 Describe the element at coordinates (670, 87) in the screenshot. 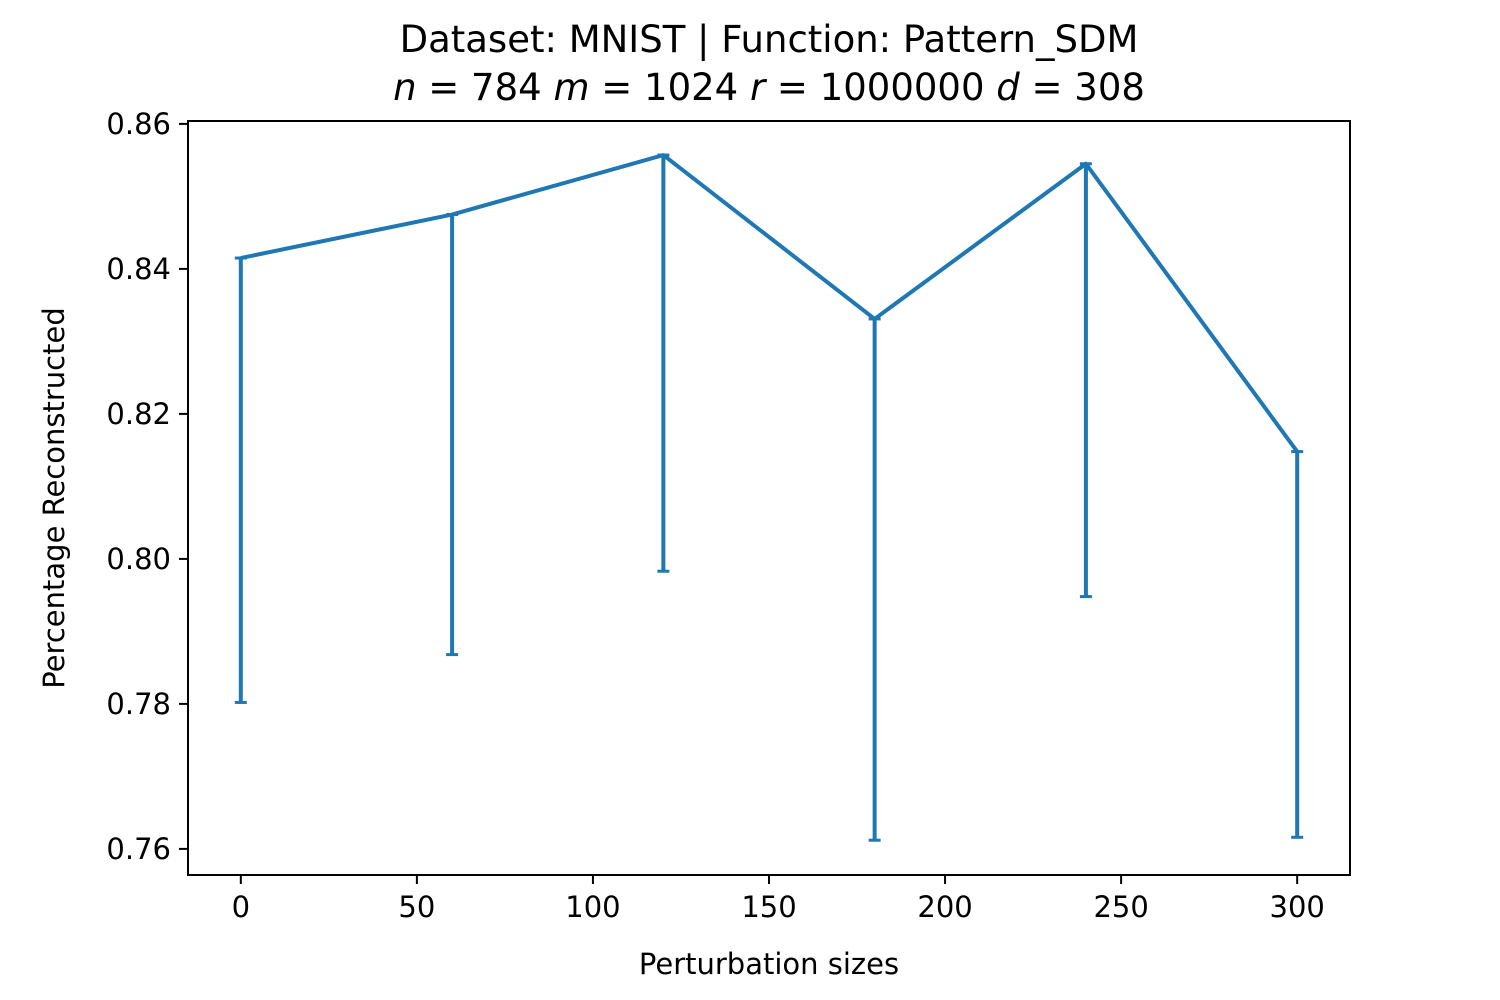

I see `subtitle-part: = 1024` at that location.